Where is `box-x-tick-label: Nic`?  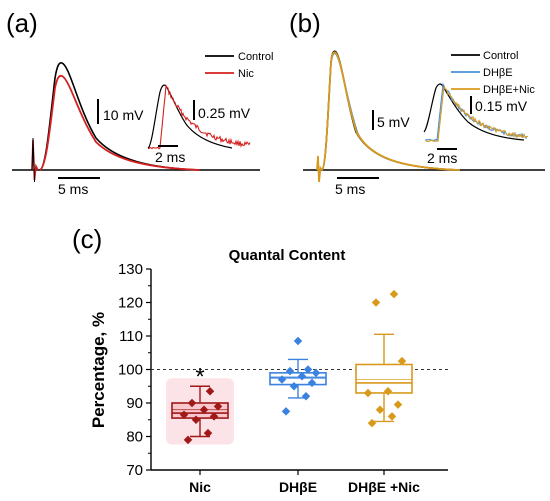
box-x-tick-label: Nic is located at coordinates (200, 487).